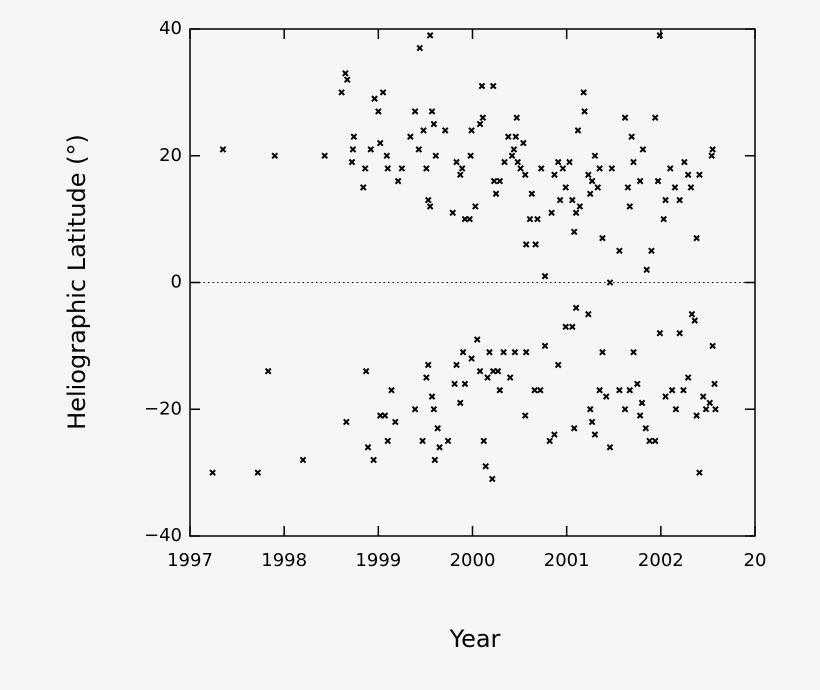 The width and height of the screenshot is (820, 690). What do you see at coordinates (661, 560) in the screenshot?
I see `x-tick-label: 2002` at bounding box center [661, 560].